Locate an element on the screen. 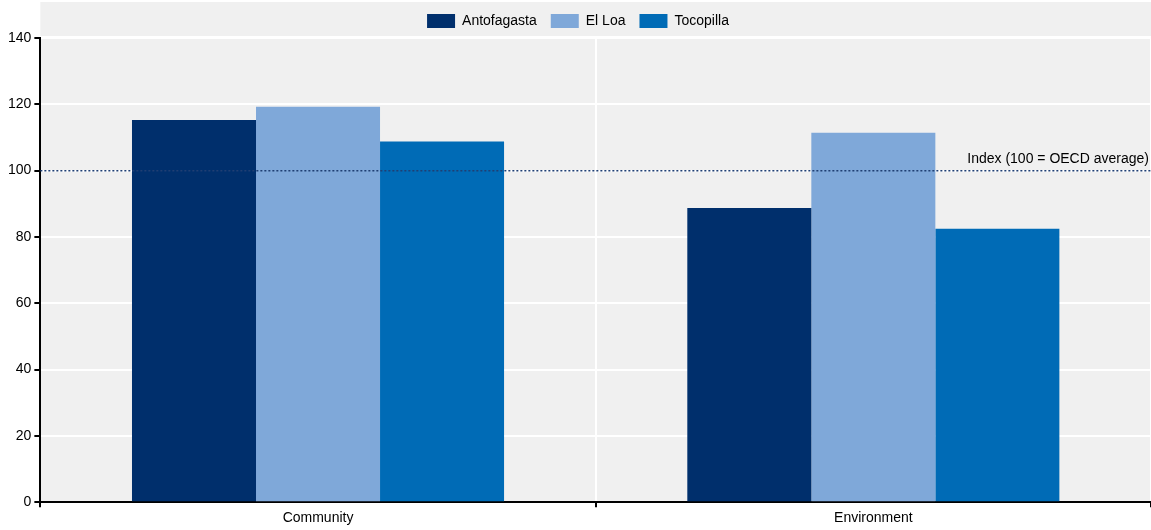  legend-label: Antofagasta is located at coordinates (499, 19).